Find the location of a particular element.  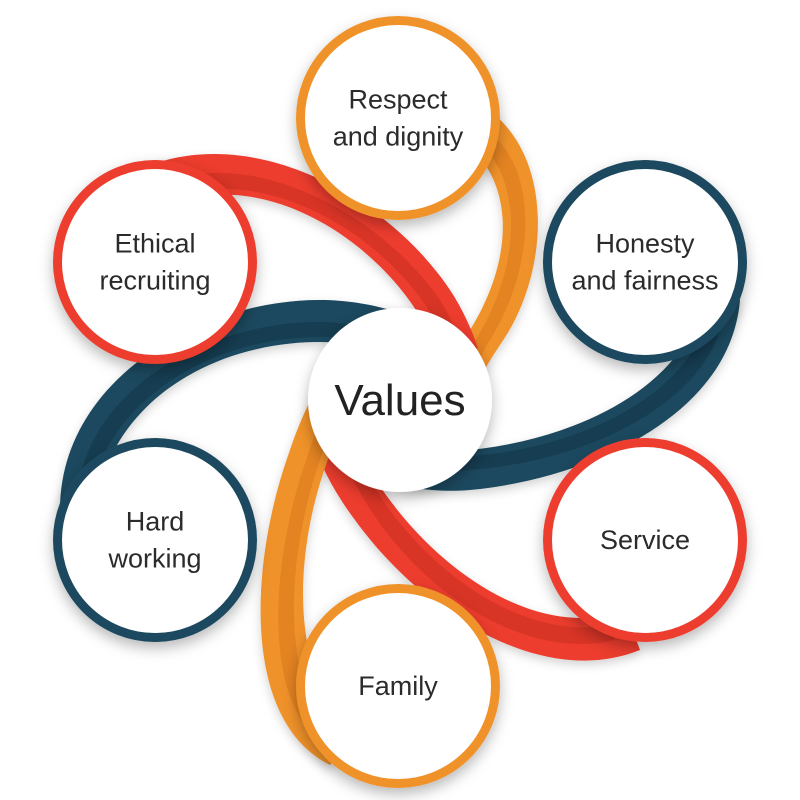

node-hard-working-label-line: working is located at coordinates (154, 559).